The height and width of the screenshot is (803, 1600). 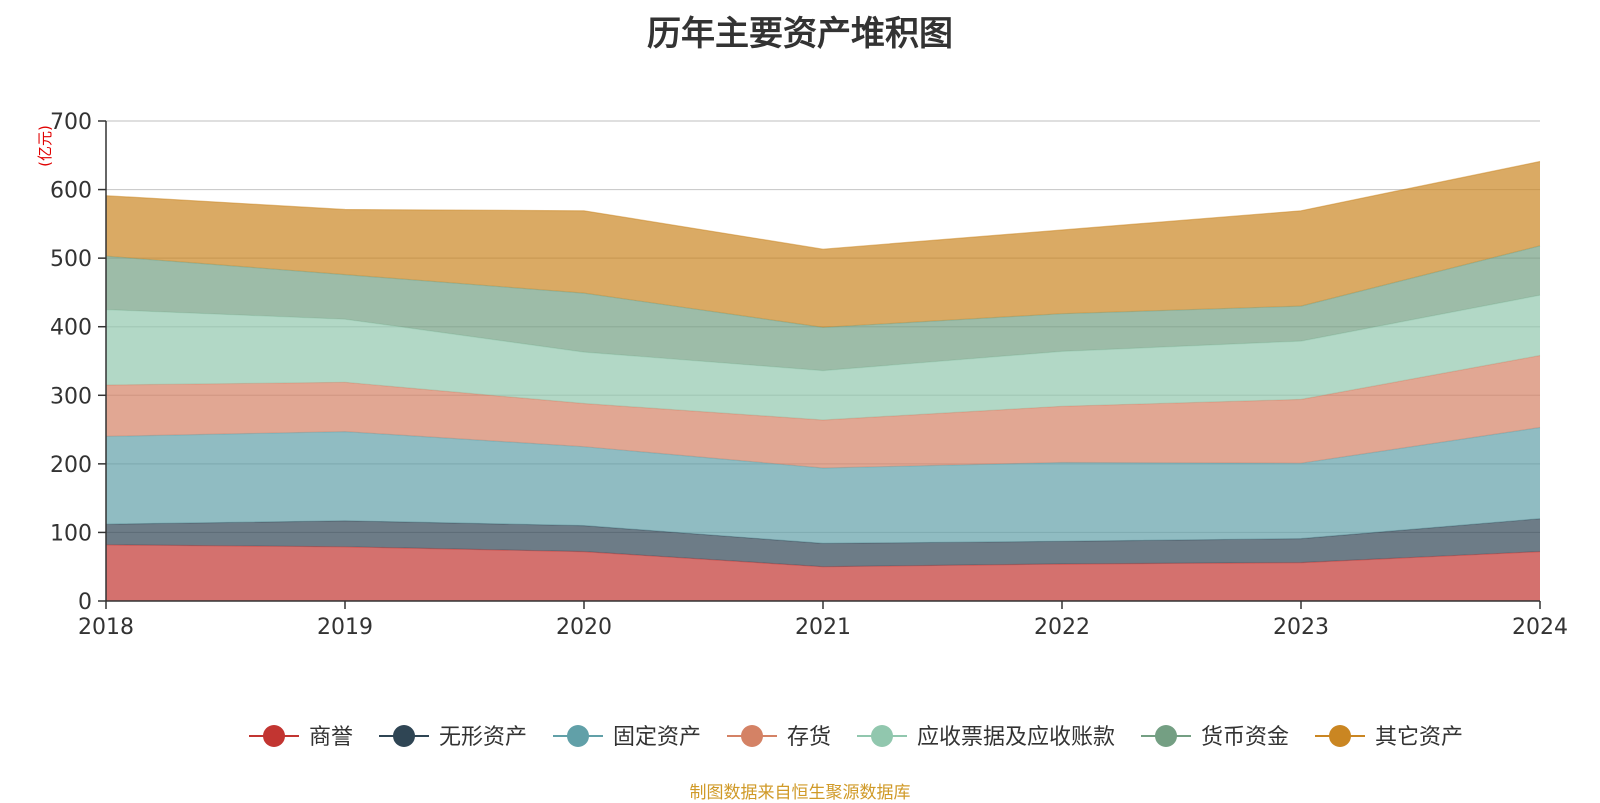 I want to click on legend-label: 存货, so click(x=809, y=737).